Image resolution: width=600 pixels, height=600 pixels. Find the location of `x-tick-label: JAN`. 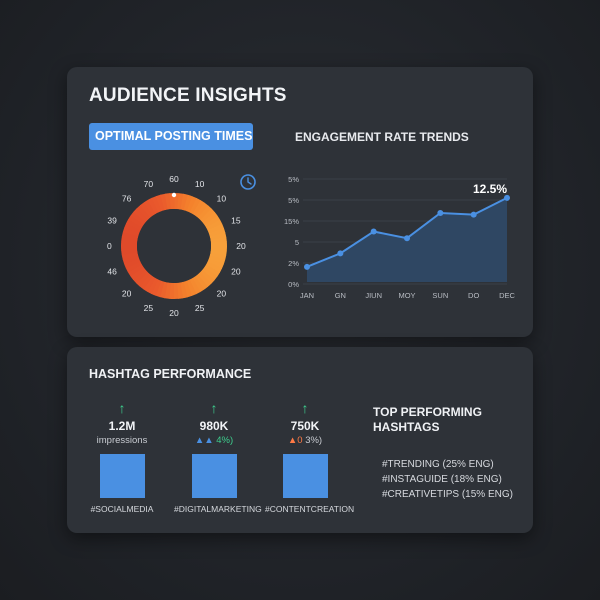

x-tick-label: JAN is located at coordinates (307, 295).